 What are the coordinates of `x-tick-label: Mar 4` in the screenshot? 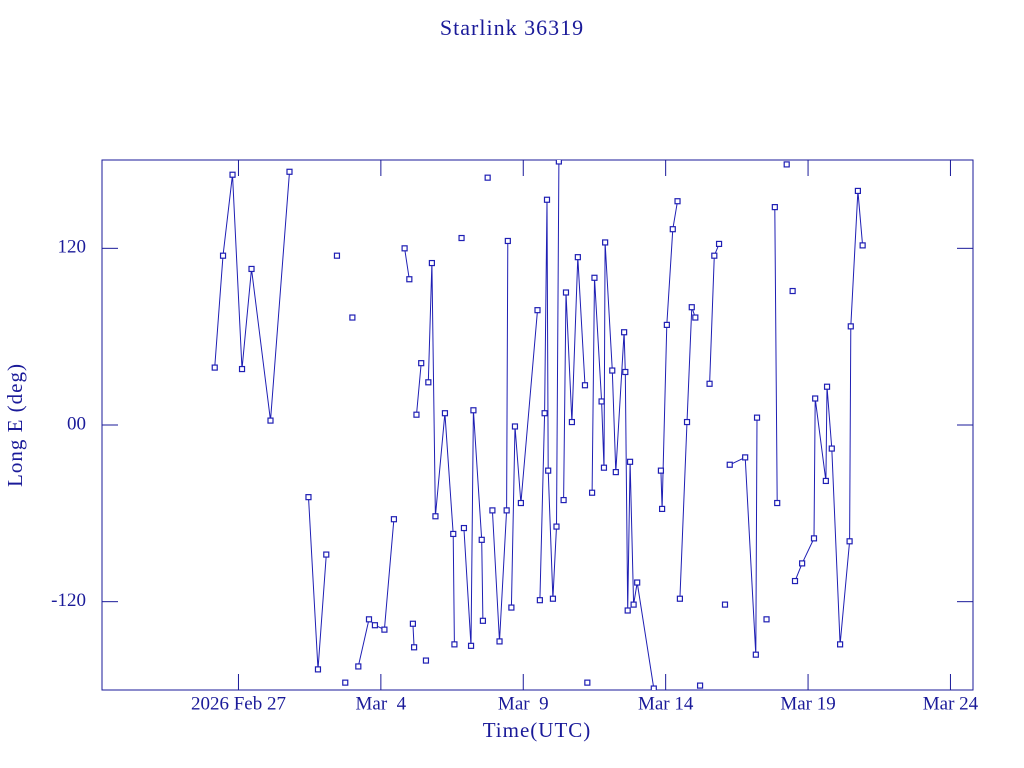 It's located at (381, 703).